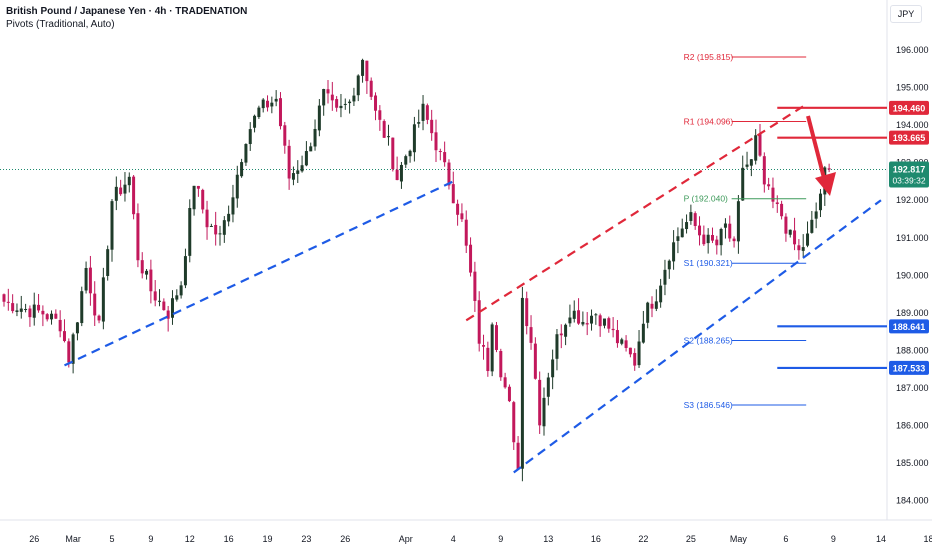  What do you see at coordinates (709, 121) in the screenshot?
I see `pivot-label-r1: R1 (194.096)` at bounding box center [709, 121].